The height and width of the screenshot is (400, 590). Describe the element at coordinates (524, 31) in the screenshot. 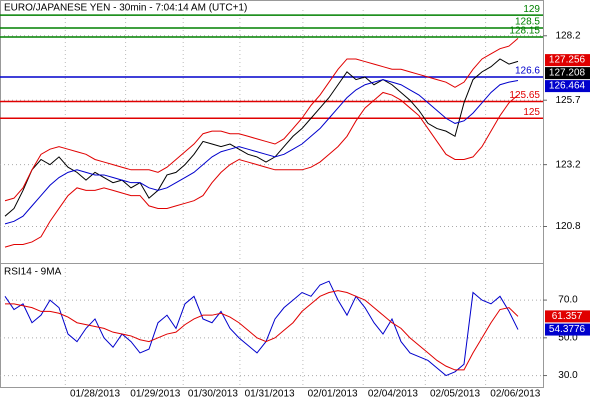

I see `level-label: 128.15` at that location.